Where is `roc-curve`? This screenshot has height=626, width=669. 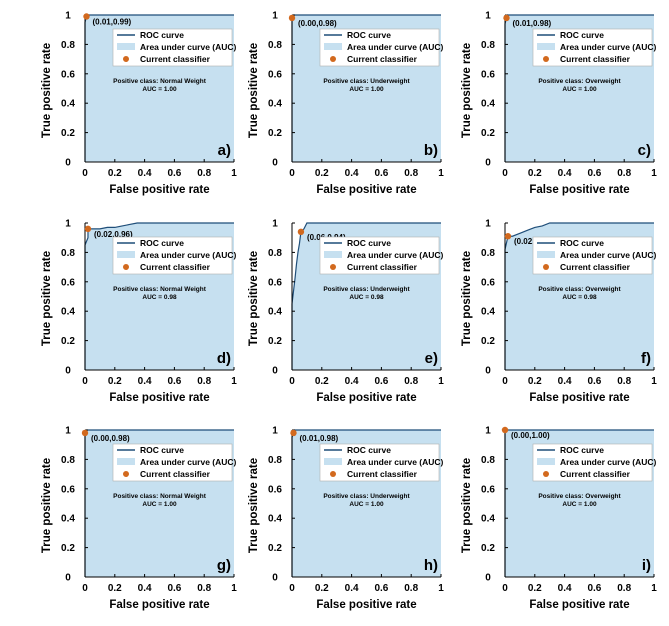 roc-curve is located at coordinates (366, 296).